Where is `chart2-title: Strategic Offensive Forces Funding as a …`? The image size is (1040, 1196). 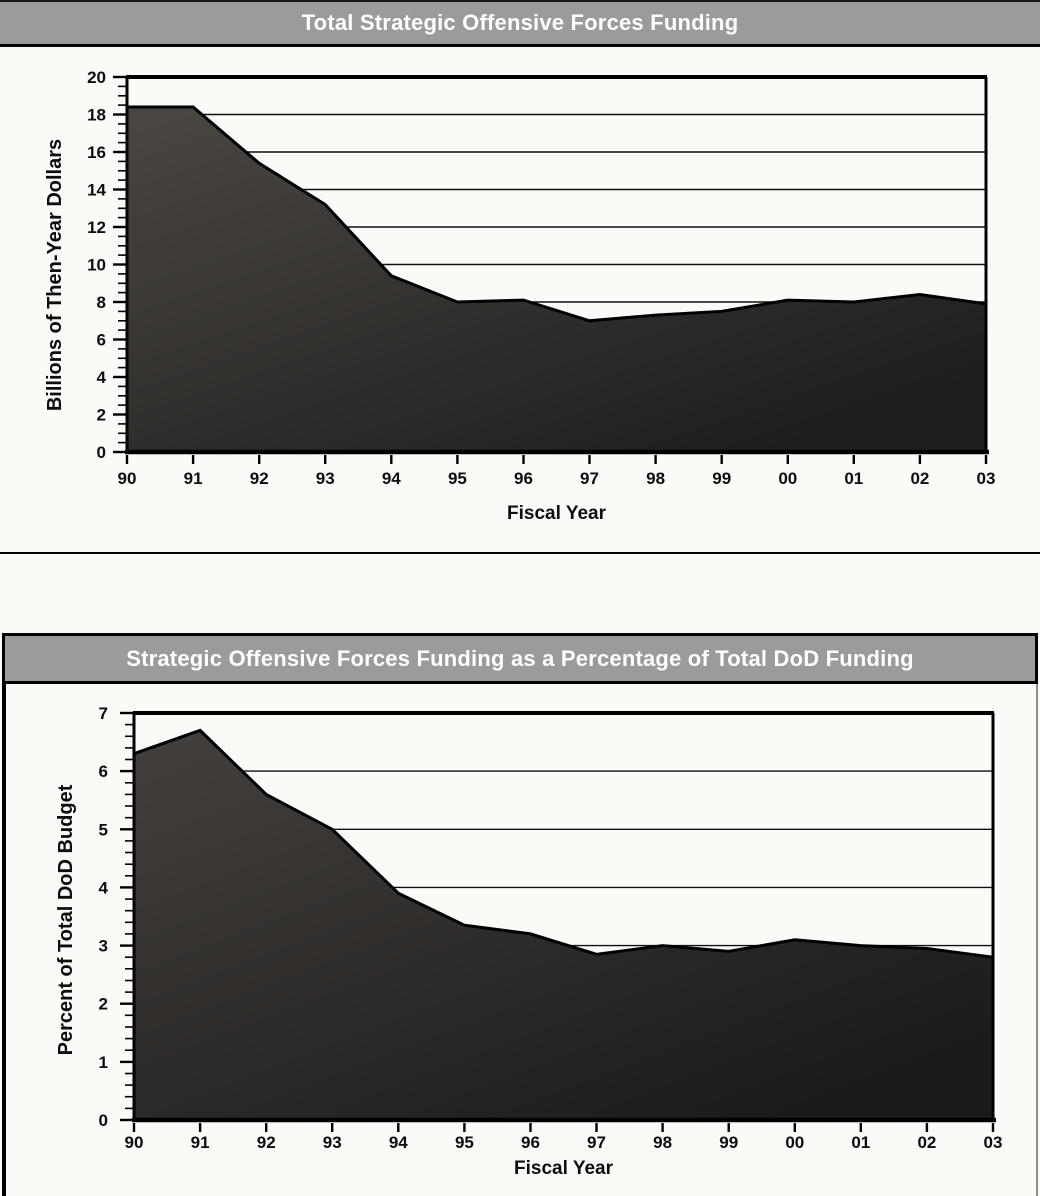
chart2-title: Strategic Offensive Forces Funding as a … is located at coordinates (520, 658).